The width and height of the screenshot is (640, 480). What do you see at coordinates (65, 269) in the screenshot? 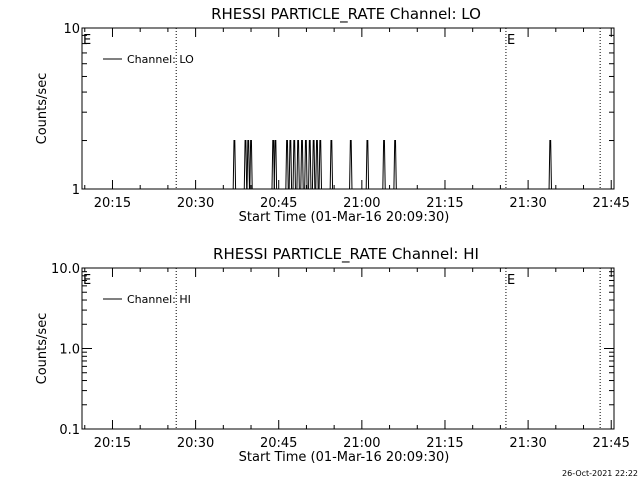
I see `y-tick-label: 10.0` at bounding box center [65, 269].